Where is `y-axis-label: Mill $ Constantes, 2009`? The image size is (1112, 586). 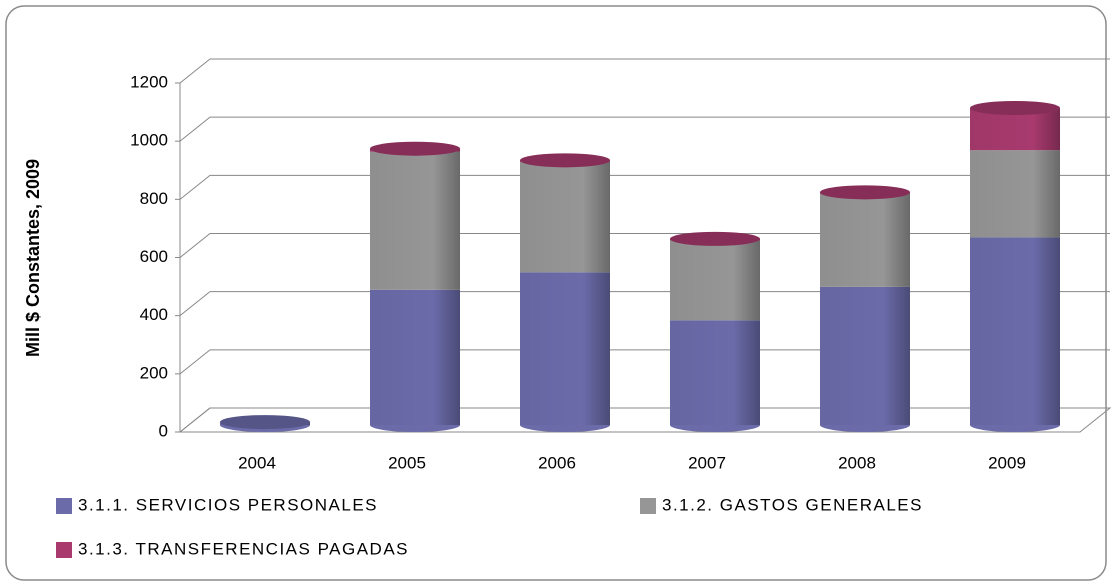
y-axis-label: Mill $ Constantes, 2009 is located at coordinates (33, 258).